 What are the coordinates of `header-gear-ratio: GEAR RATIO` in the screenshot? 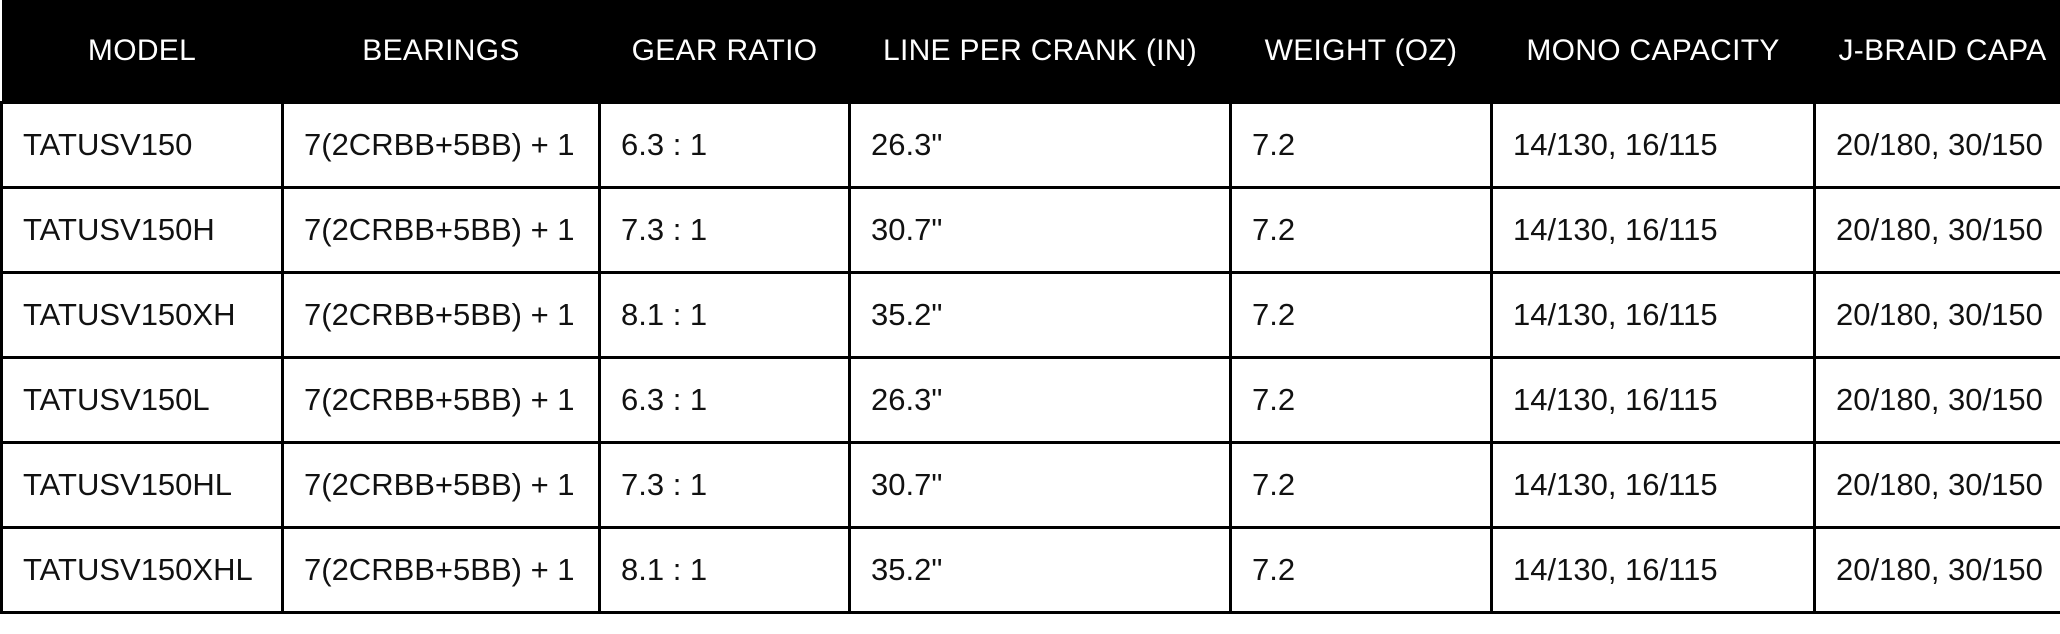 It's located at (724, 51).